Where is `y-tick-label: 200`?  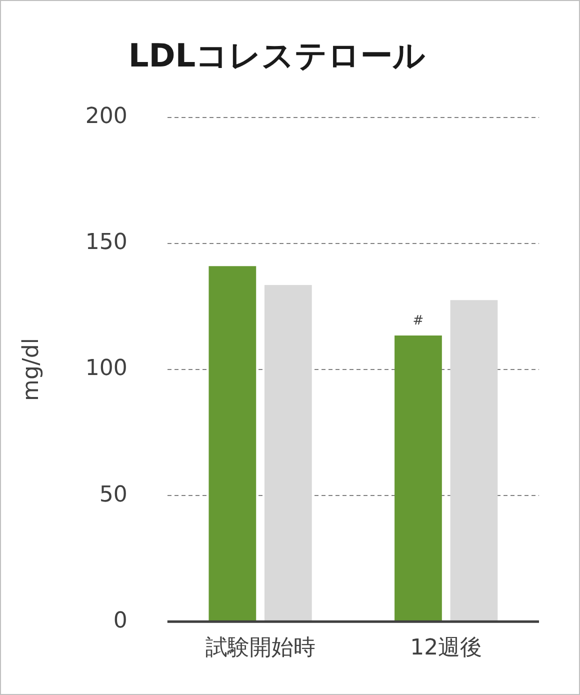
y-tick-label: 200 is located at coordinates (106, 117).